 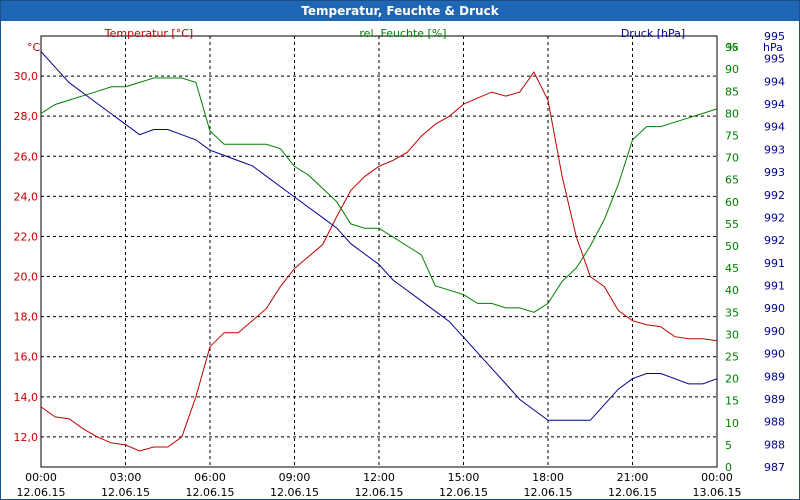 I want to click on x-tick-label-time: 18:00, so click(x=548, y=477).